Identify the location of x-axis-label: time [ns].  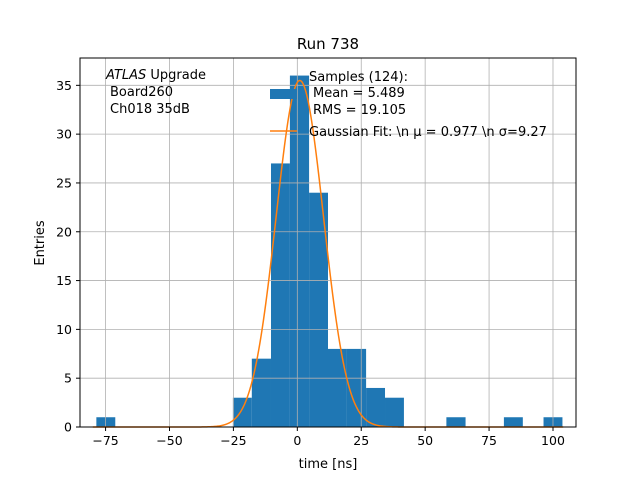
(328, 464).